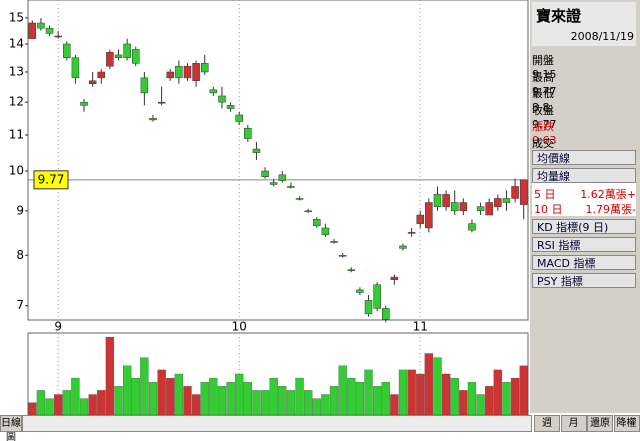  I want to click on date: 2008/11/19, so click(602, 36).